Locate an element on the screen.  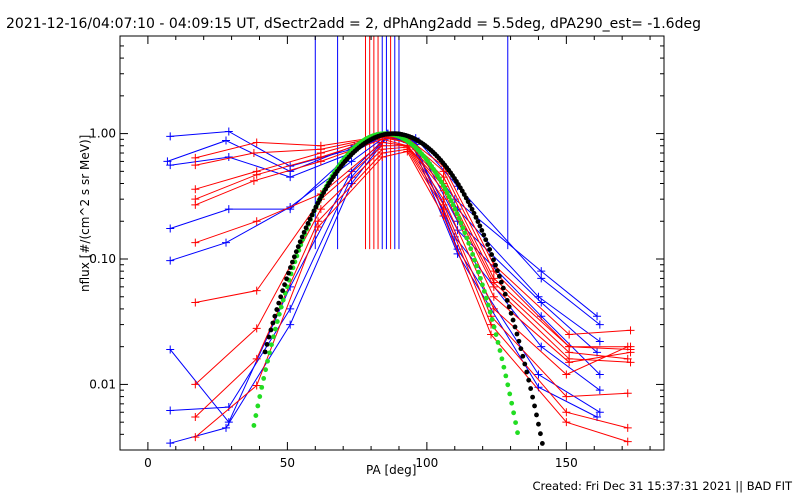
x-tick-label: 50 is located at coordinates (287, 463).